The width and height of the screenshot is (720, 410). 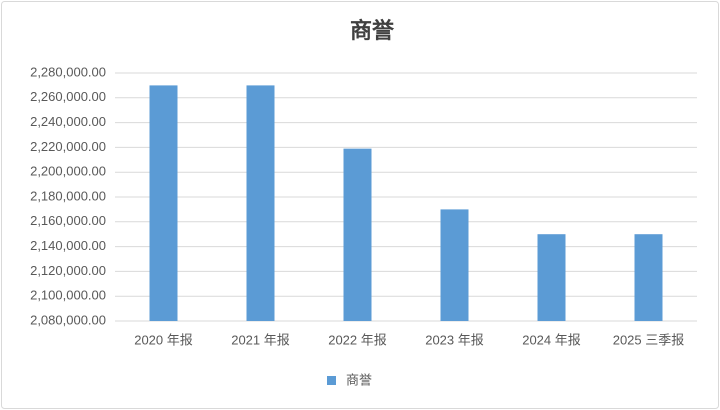 I want to click on y-tick-label: 2,260,000.00, so click(x=68, y=96).